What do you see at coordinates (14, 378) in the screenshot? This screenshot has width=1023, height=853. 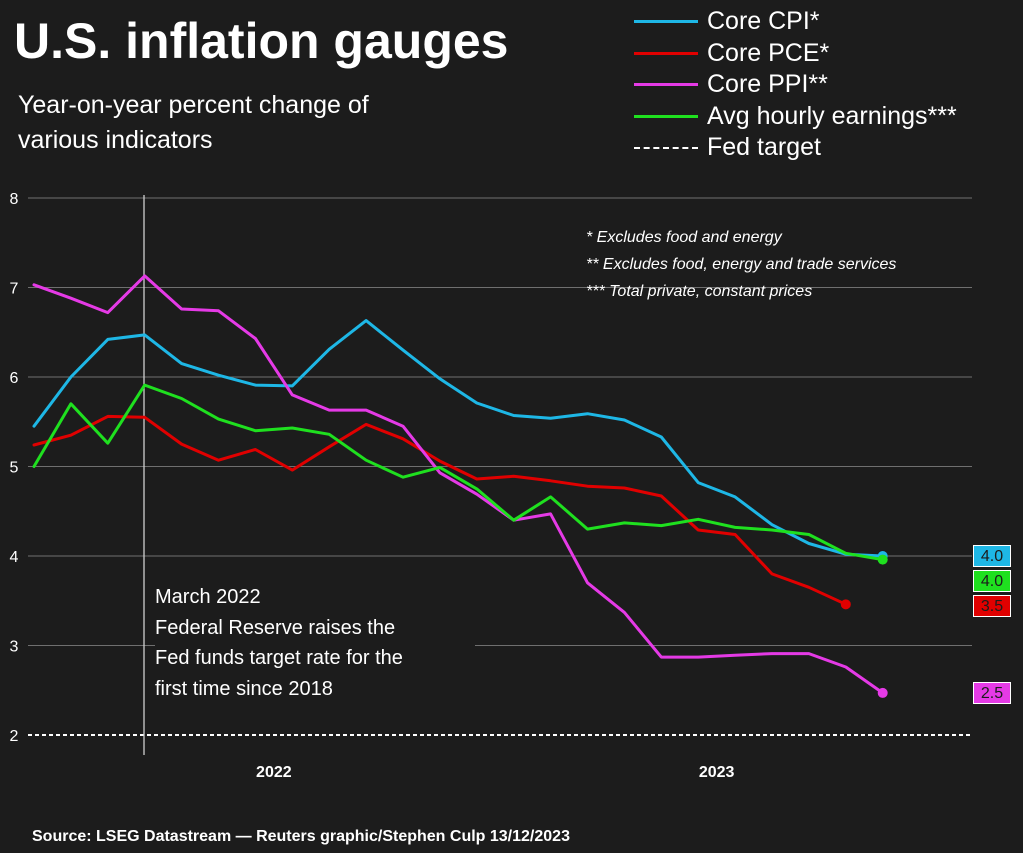 I see `y-tick-label: 6` at bounding box center [14, 378].